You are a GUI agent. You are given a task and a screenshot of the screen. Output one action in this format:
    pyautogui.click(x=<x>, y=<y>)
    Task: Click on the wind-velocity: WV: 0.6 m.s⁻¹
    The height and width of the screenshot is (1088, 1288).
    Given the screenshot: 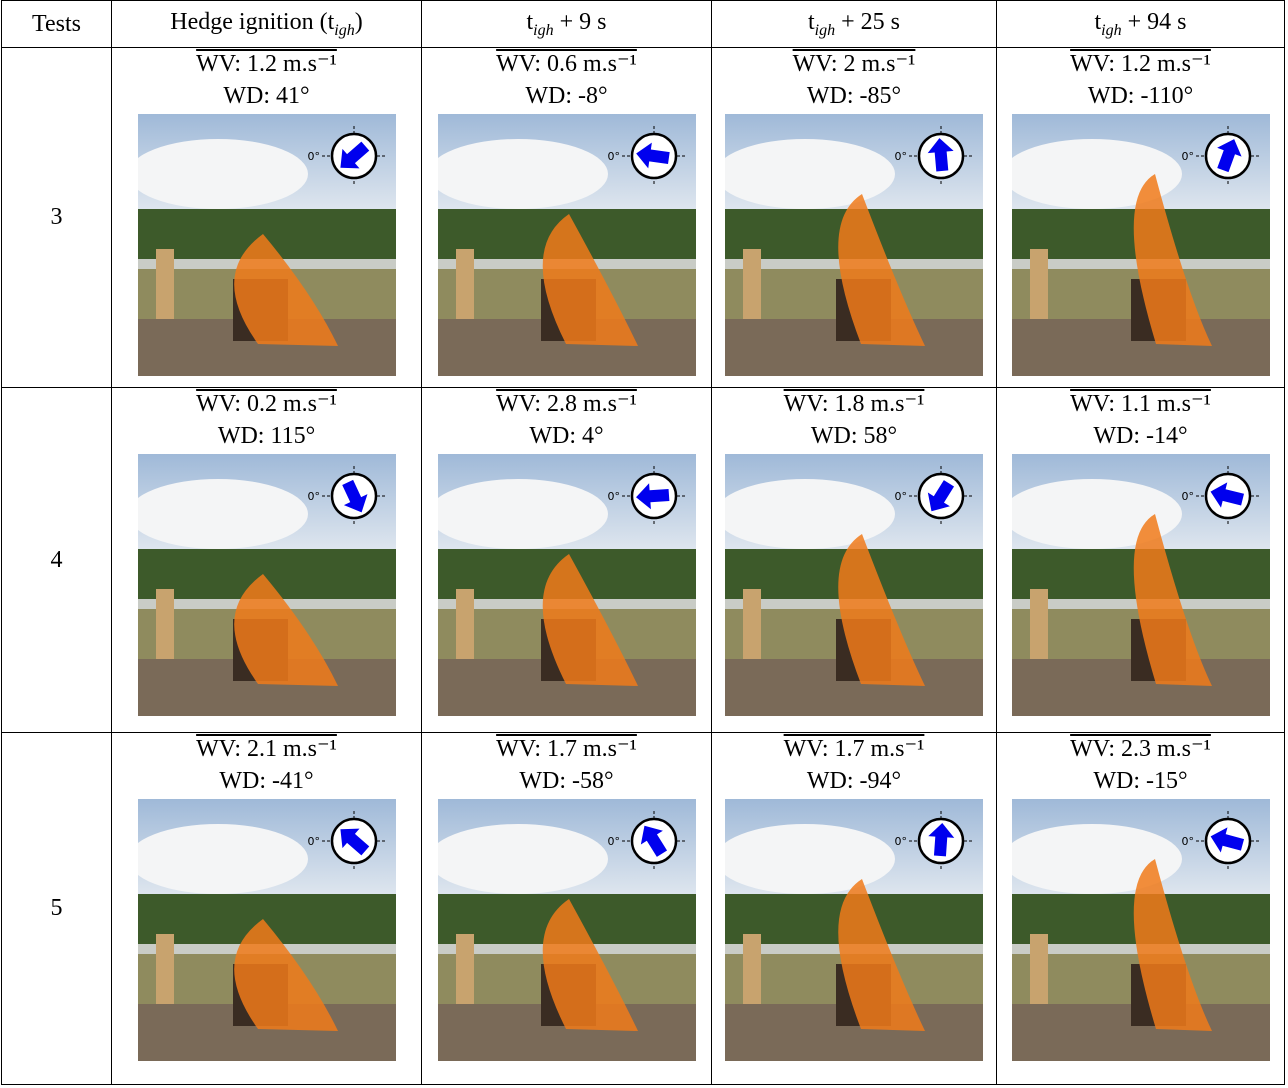 What is the action you would take?
    pyautogui.click(x=566, y=64)
    